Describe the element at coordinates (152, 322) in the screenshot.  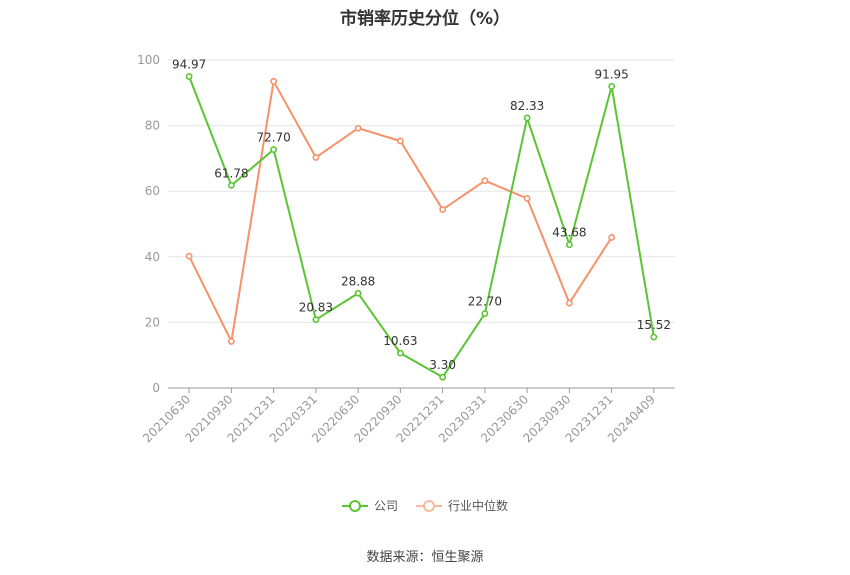
I see `y-tick-label: 20` at that location.